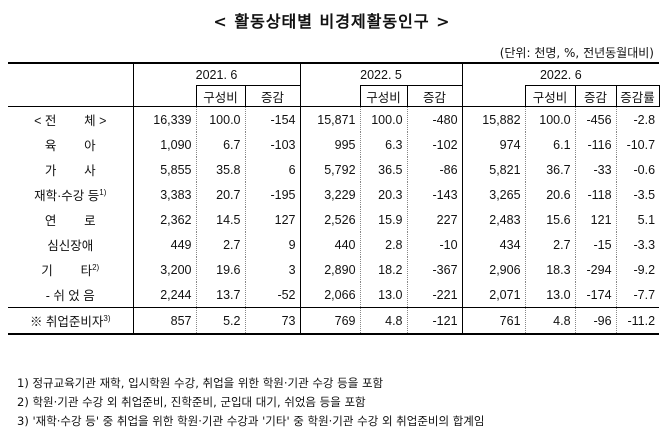  I want to click on table-cell: -15, so click(595, 244).